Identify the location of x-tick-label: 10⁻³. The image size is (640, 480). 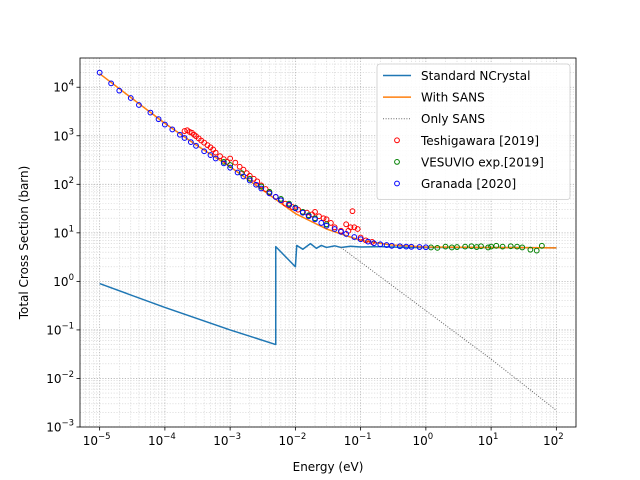
(227, 440).